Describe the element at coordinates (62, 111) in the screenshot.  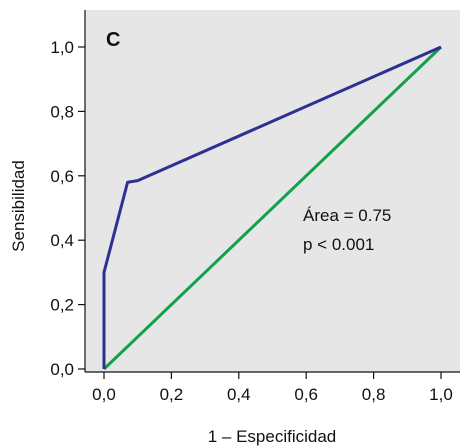
I see `y-tick-label: 0,8` at that location.